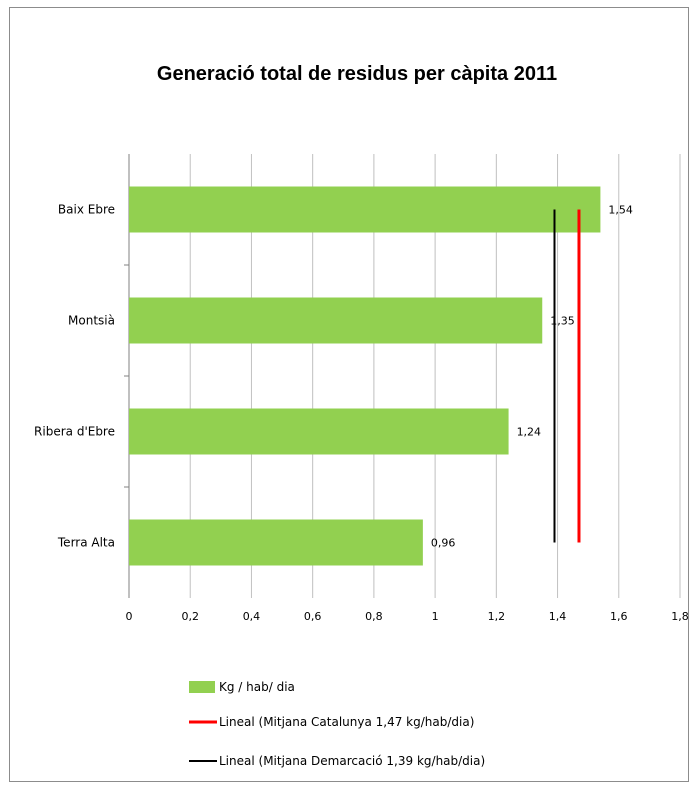  I want to click on legend-swatch, so click(202, 687).